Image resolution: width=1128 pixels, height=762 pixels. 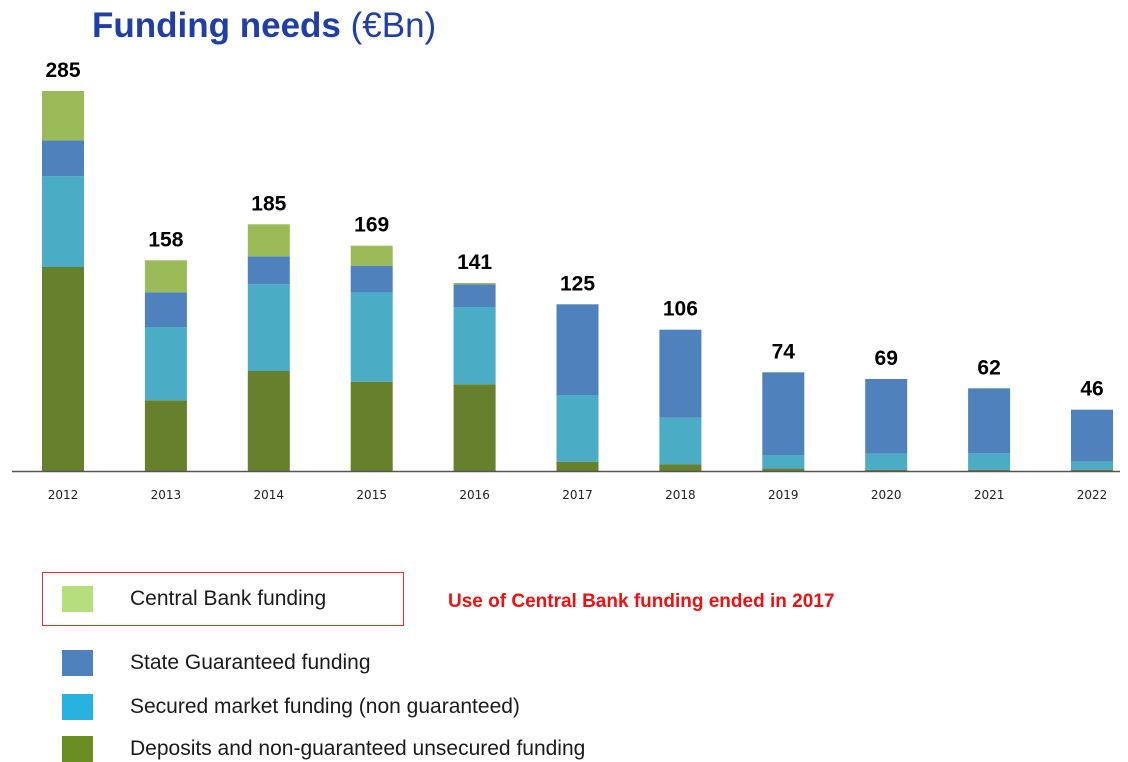 I want to click on bar-segment-state-guaranteed-2015, so click(x=371, y=279).